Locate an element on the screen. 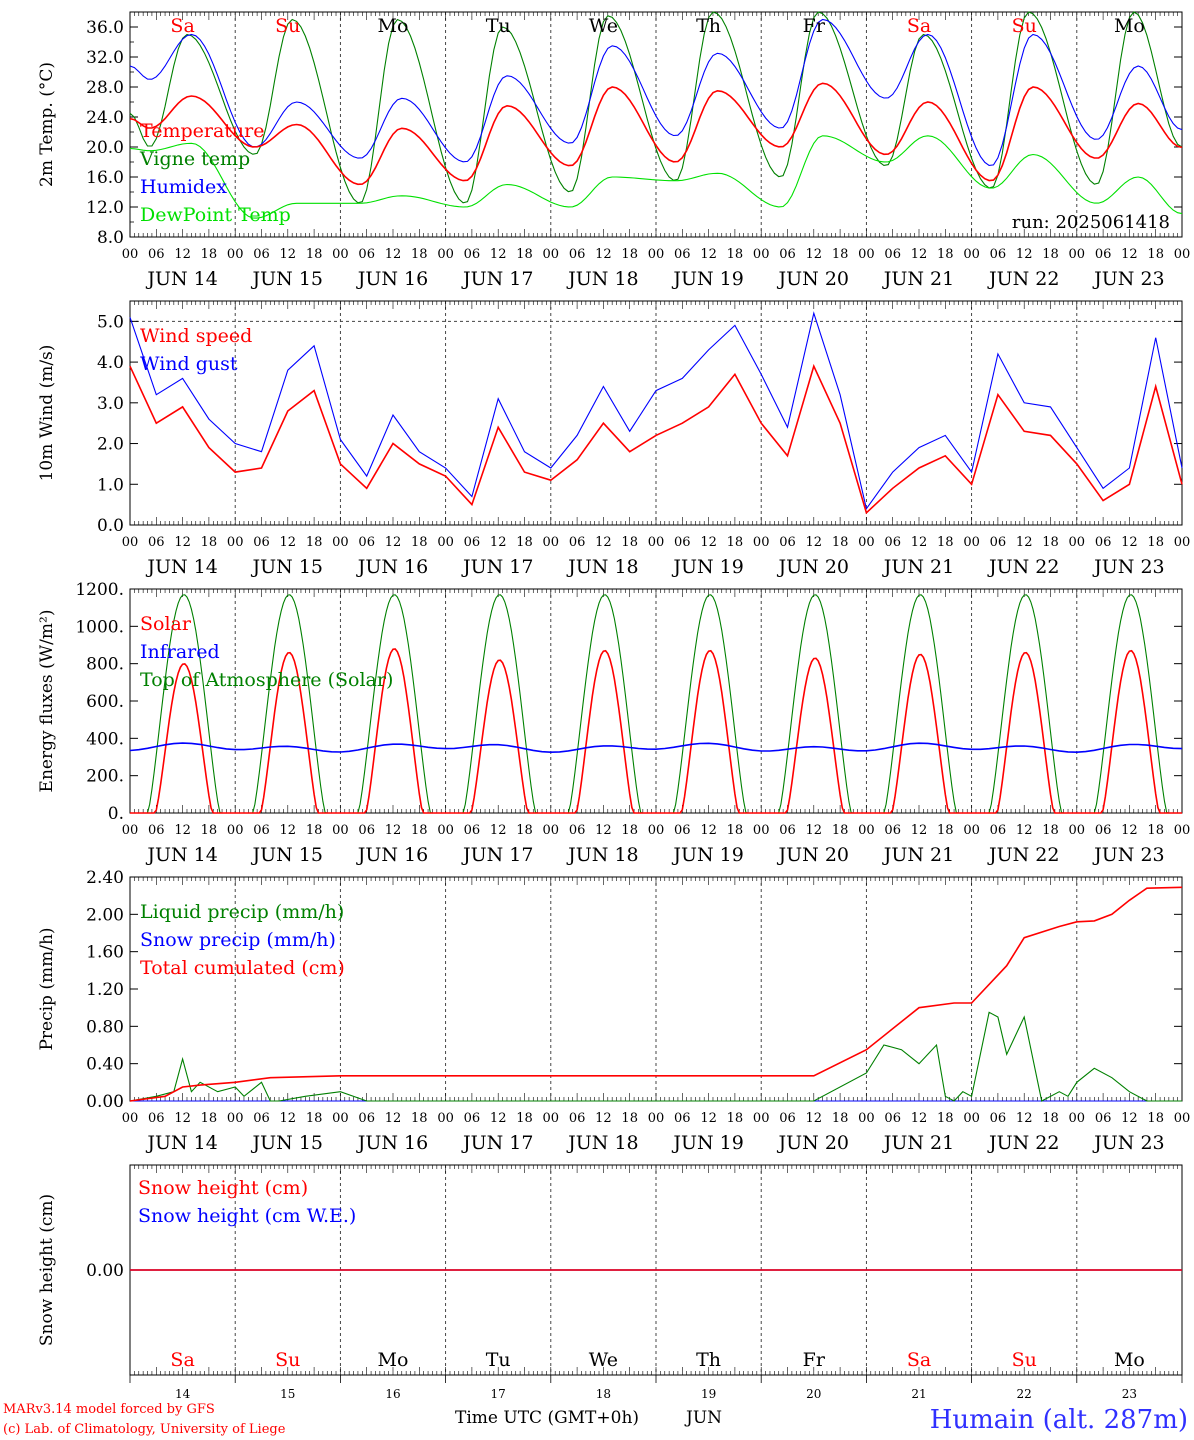  day-number: 21 is located at coordinates (918, 1394).